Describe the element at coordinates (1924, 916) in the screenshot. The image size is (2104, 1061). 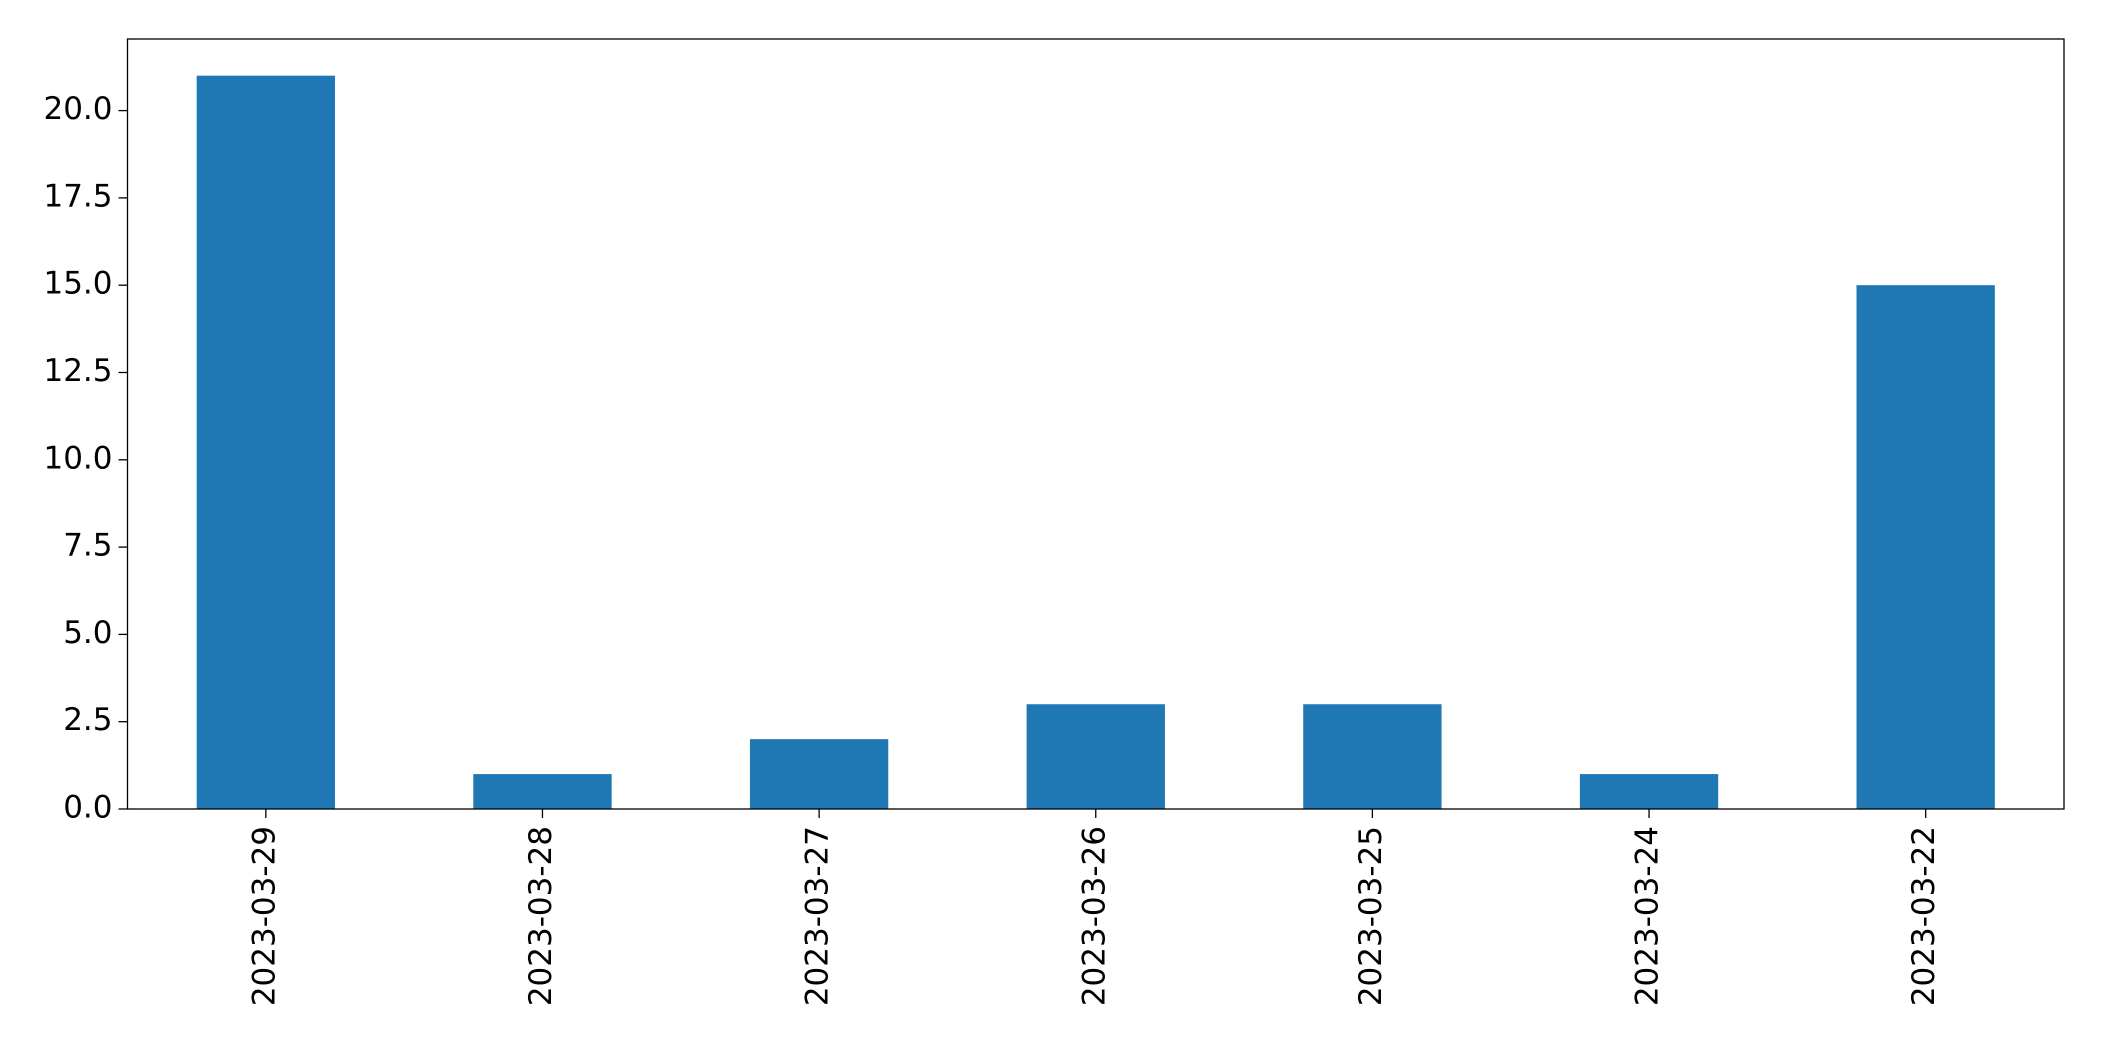
I see `x-tick-label: 2023-03-22` at that location.